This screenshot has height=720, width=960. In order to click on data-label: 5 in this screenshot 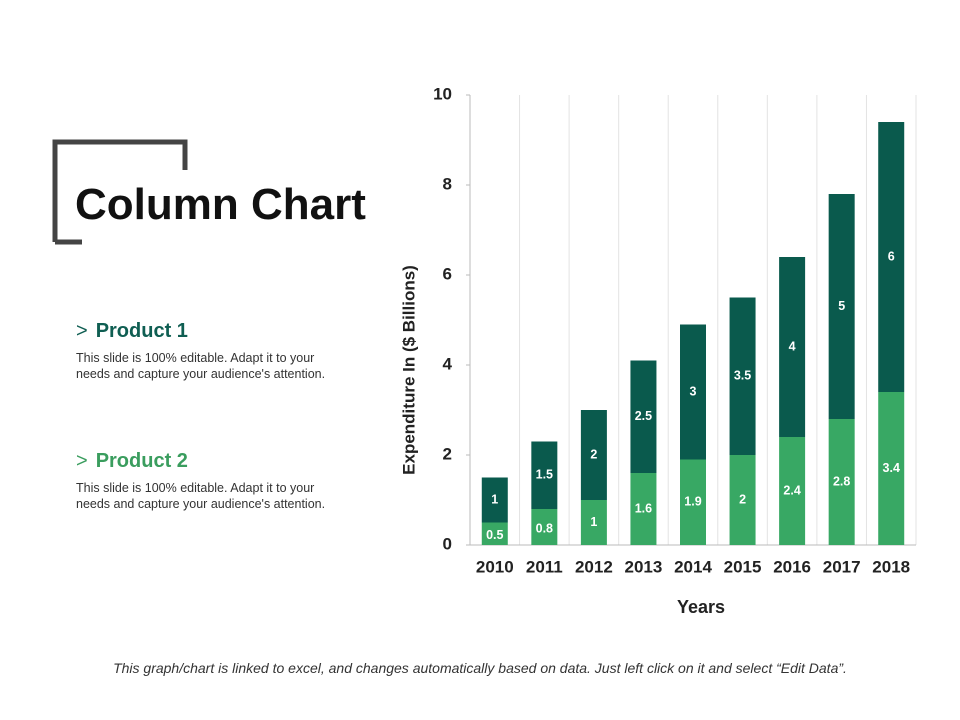, I will do `click(841, 306)`.